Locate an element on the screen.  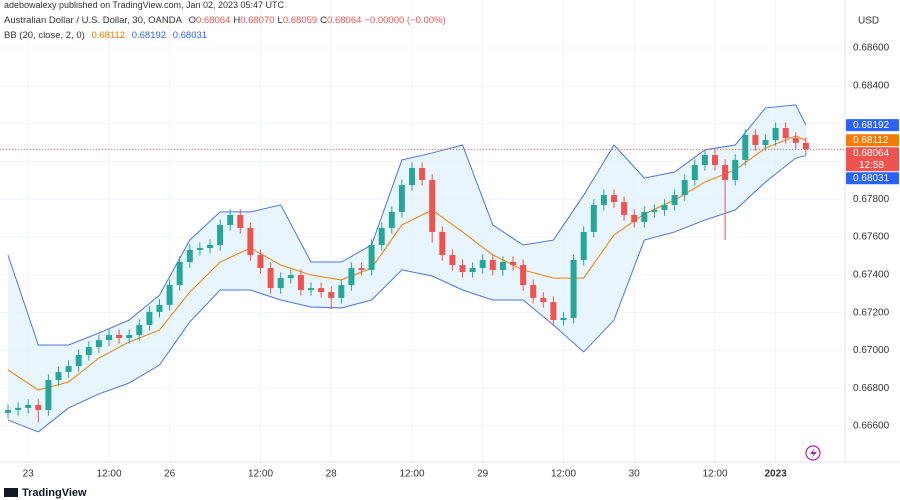
footer-brand: TradingView is located at coordinates (54, 493).